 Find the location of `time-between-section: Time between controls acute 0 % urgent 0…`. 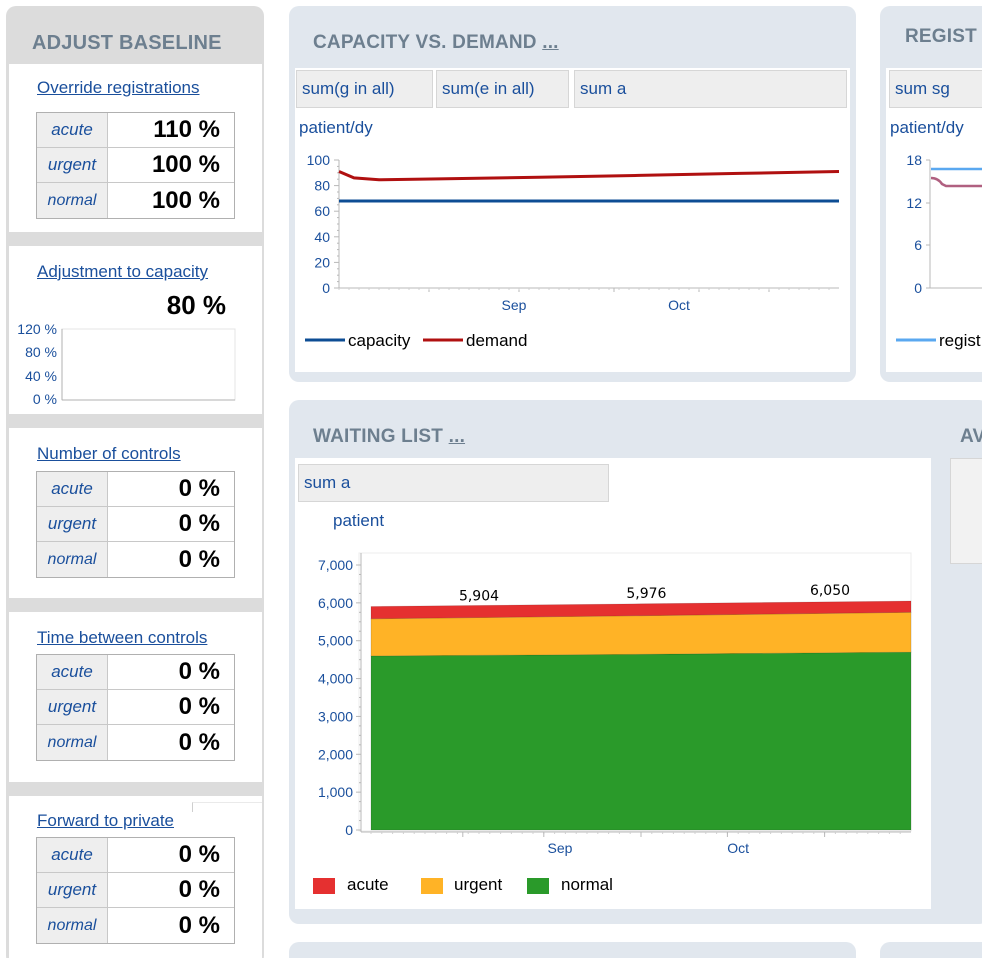

time-between-section: Time between controls acute 0 % urgent 0… is located at coordinates (135, 697).